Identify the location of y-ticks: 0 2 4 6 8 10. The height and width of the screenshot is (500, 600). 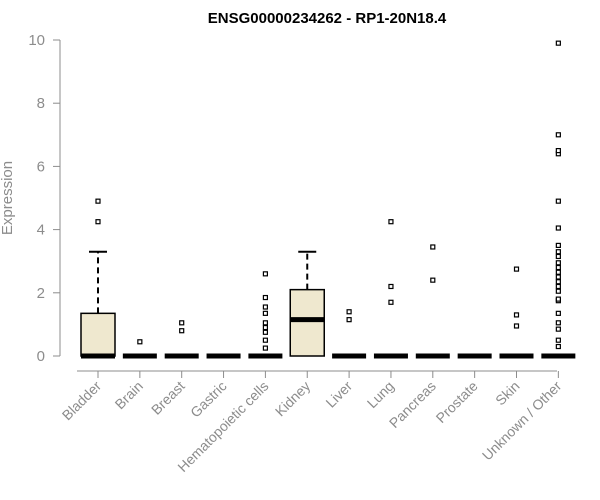
(44, 198).